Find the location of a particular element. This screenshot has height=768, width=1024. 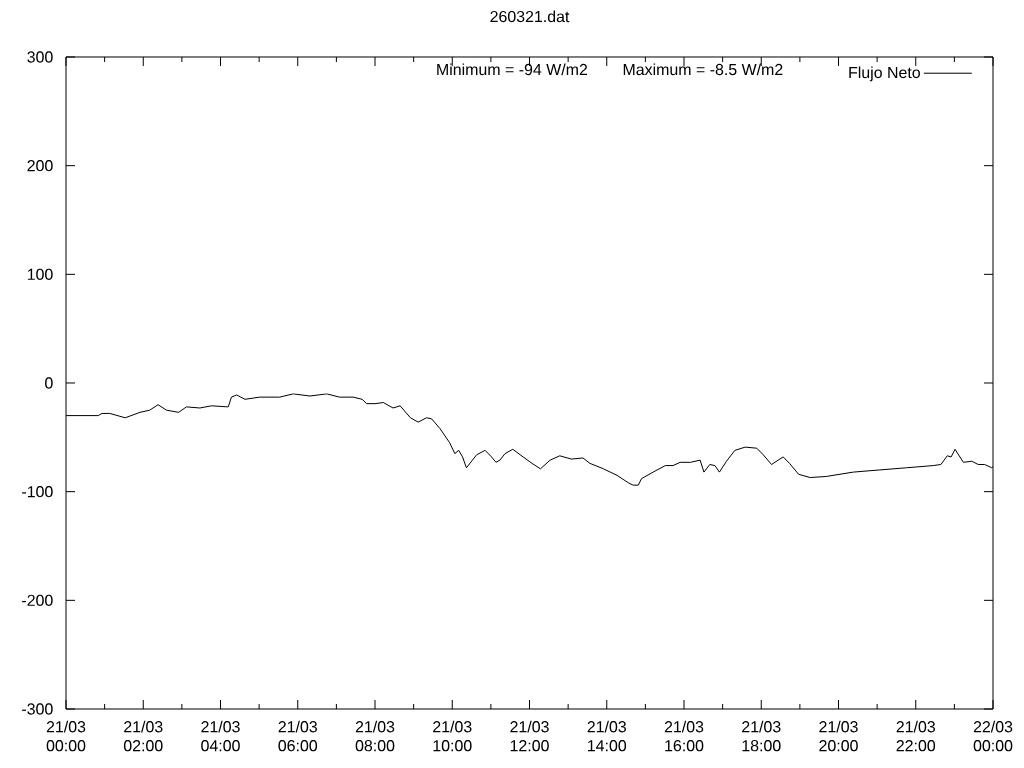

x-tick-label: 21/03 20:00 is located at coordinates (838, 736).